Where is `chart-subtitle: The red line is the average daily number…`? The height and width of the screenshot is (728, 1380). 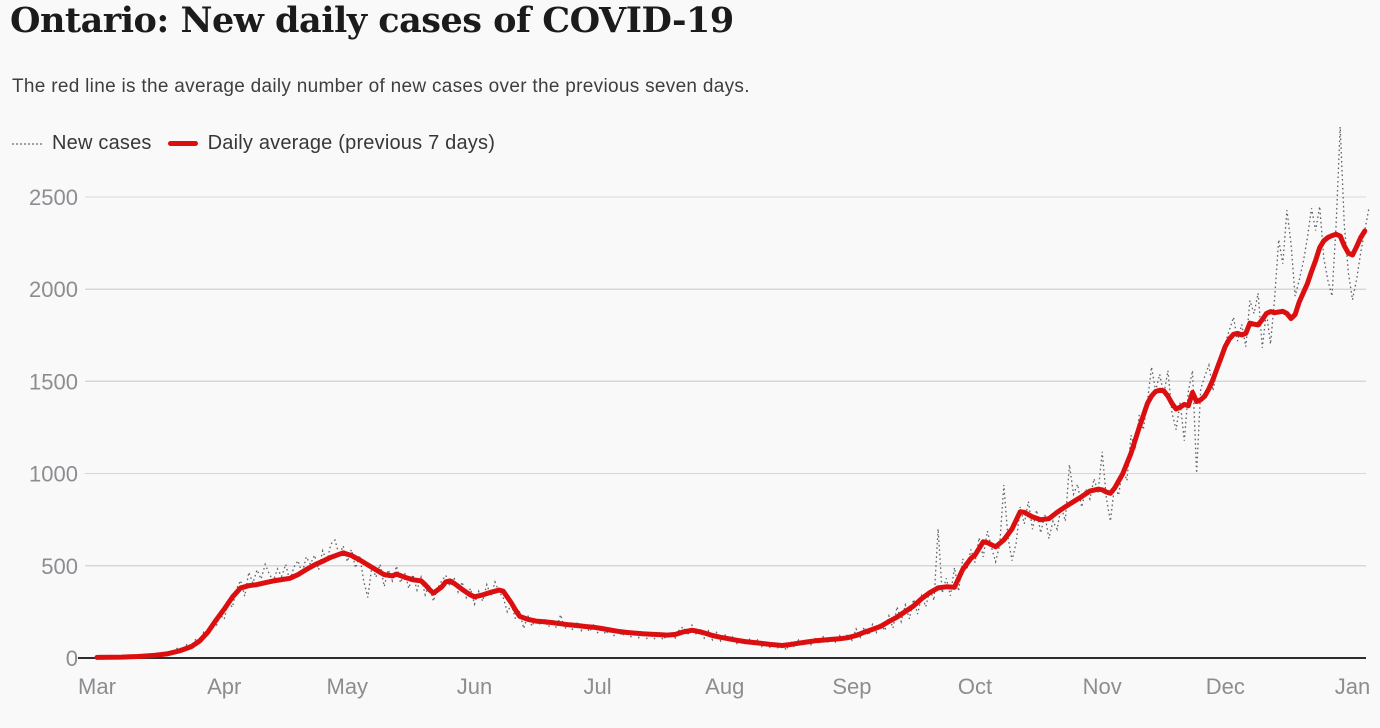 chart-subtitle: The red line is the average daily number… is located at coordinates (381, 86).